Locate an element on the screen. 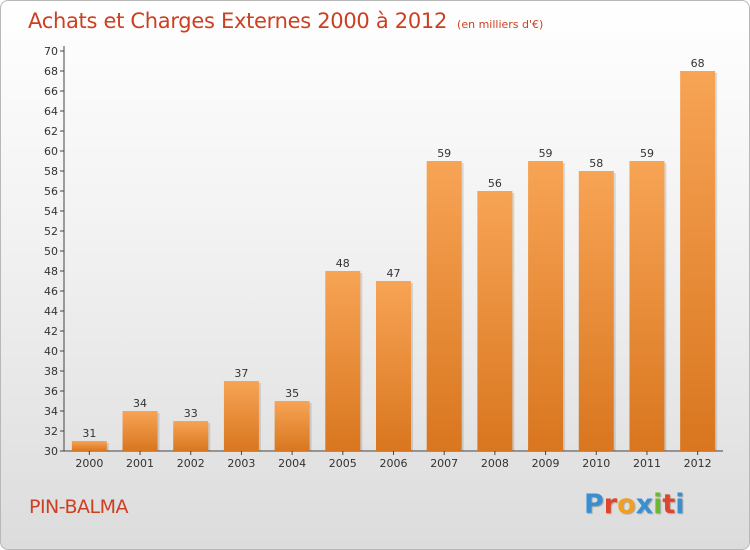 The image size is (750, 550). y-tick-label: 60 is located at coordinates (51, 151).